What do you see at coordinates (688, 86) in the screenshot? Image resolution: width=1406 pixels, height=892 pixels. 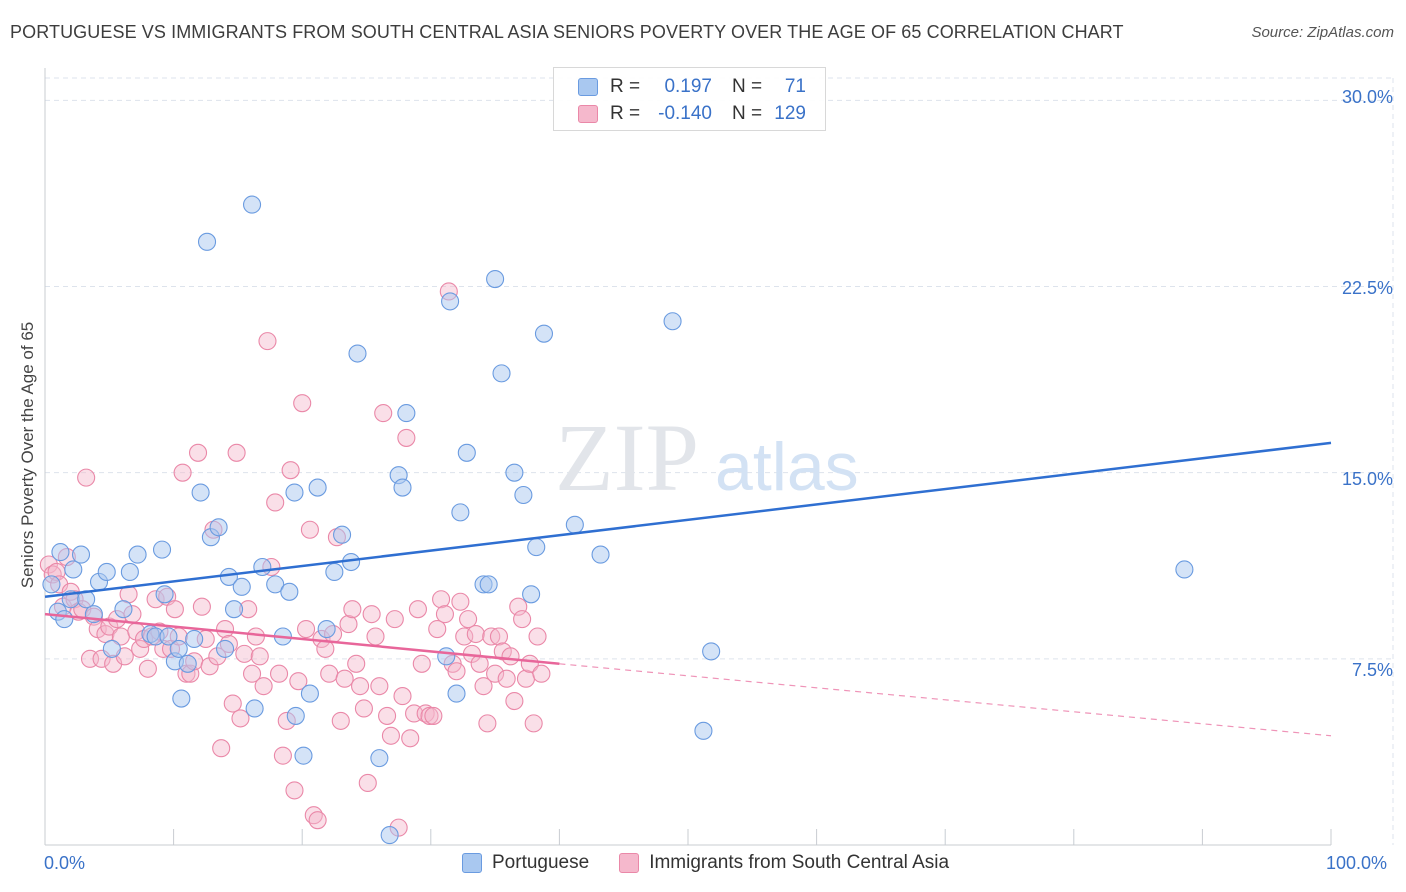 I see `r-value: 0.197` at bounding box center [688, 86].